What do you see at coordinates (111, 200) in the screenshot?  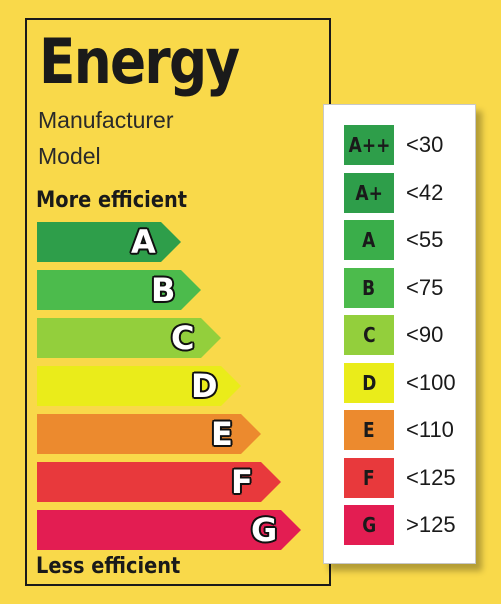 I see `more-efficient-text: More efficient` at bounding box center [111, 200].